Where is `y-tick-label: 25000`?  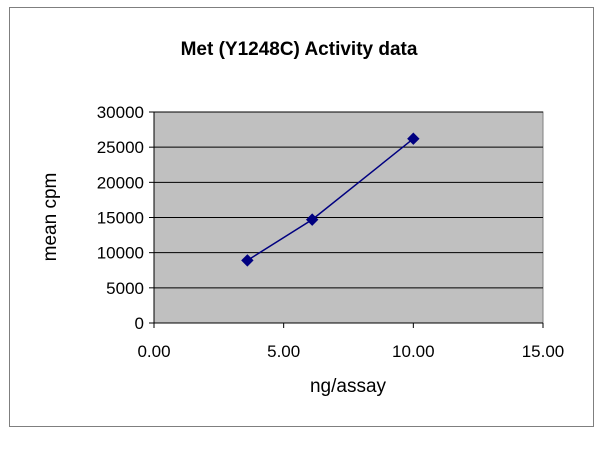 y-tick-label: 25000 is located at coordinates (120, 147).